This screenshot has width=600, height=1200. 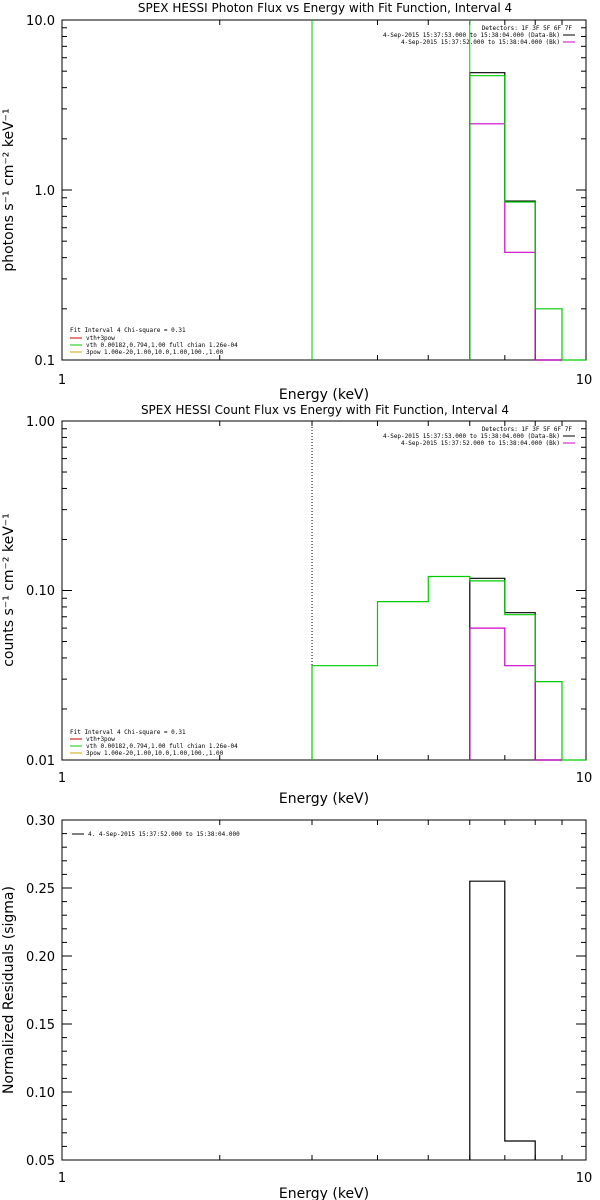 What do you see at coordinates (515, 242) in the screenshot?
I see `photon-series-1-histogram` at bounding box center [515, 242].